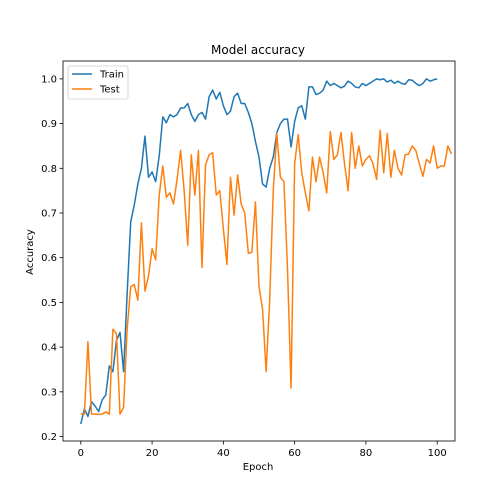 Image resolution: width=504 pixels, height=504 pixels. What do you see at coordinates (49, 348) in the screenshot?
I see `y-tick-label: 0.4` at bounding box center [49, 348].